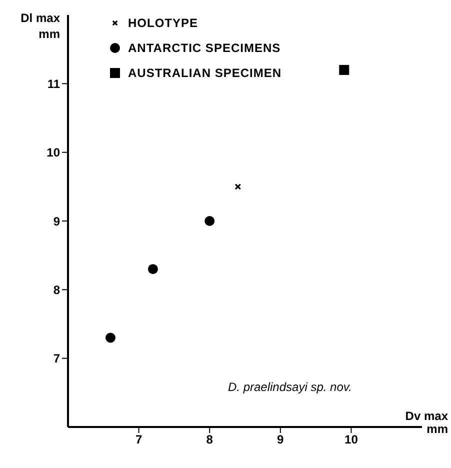  I want to click on y-tick-label: 8, so click(56, 289).